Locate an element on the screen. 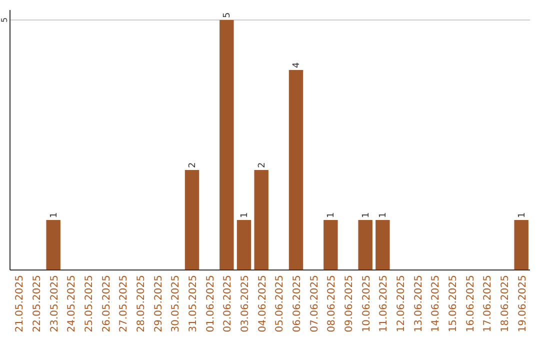 Image resolution: width=540 pixels, height=340 pixels. x-tick-label: 09.06.2025 is located at coordinates (349, 303).